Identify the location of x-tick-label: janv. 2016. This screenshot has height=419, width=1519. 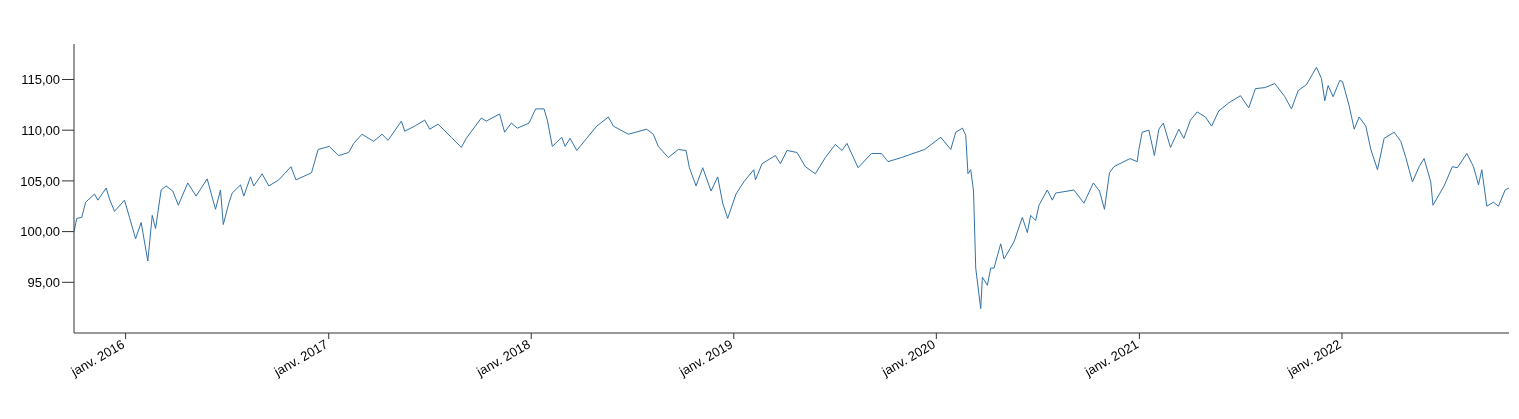
(97, 358).